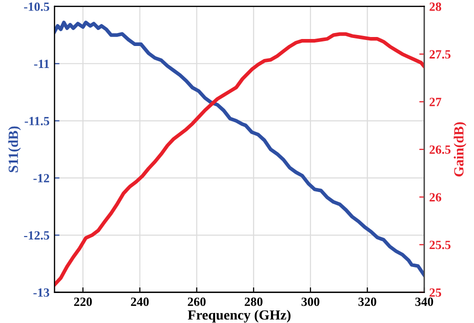 The height and width of the screenshot is (323, 474). What do you see at coordinates (424, 302) in the screenshot?
I see `x-tick-label: 340` at bounding box center [424, 302].